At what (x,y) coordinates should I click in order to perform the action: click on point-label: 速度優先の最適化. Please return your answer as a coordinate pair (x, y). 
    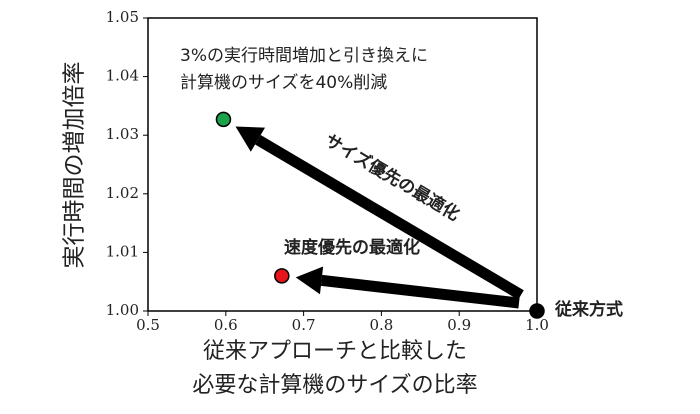
    Looking at the image, I should click on (352, 247).